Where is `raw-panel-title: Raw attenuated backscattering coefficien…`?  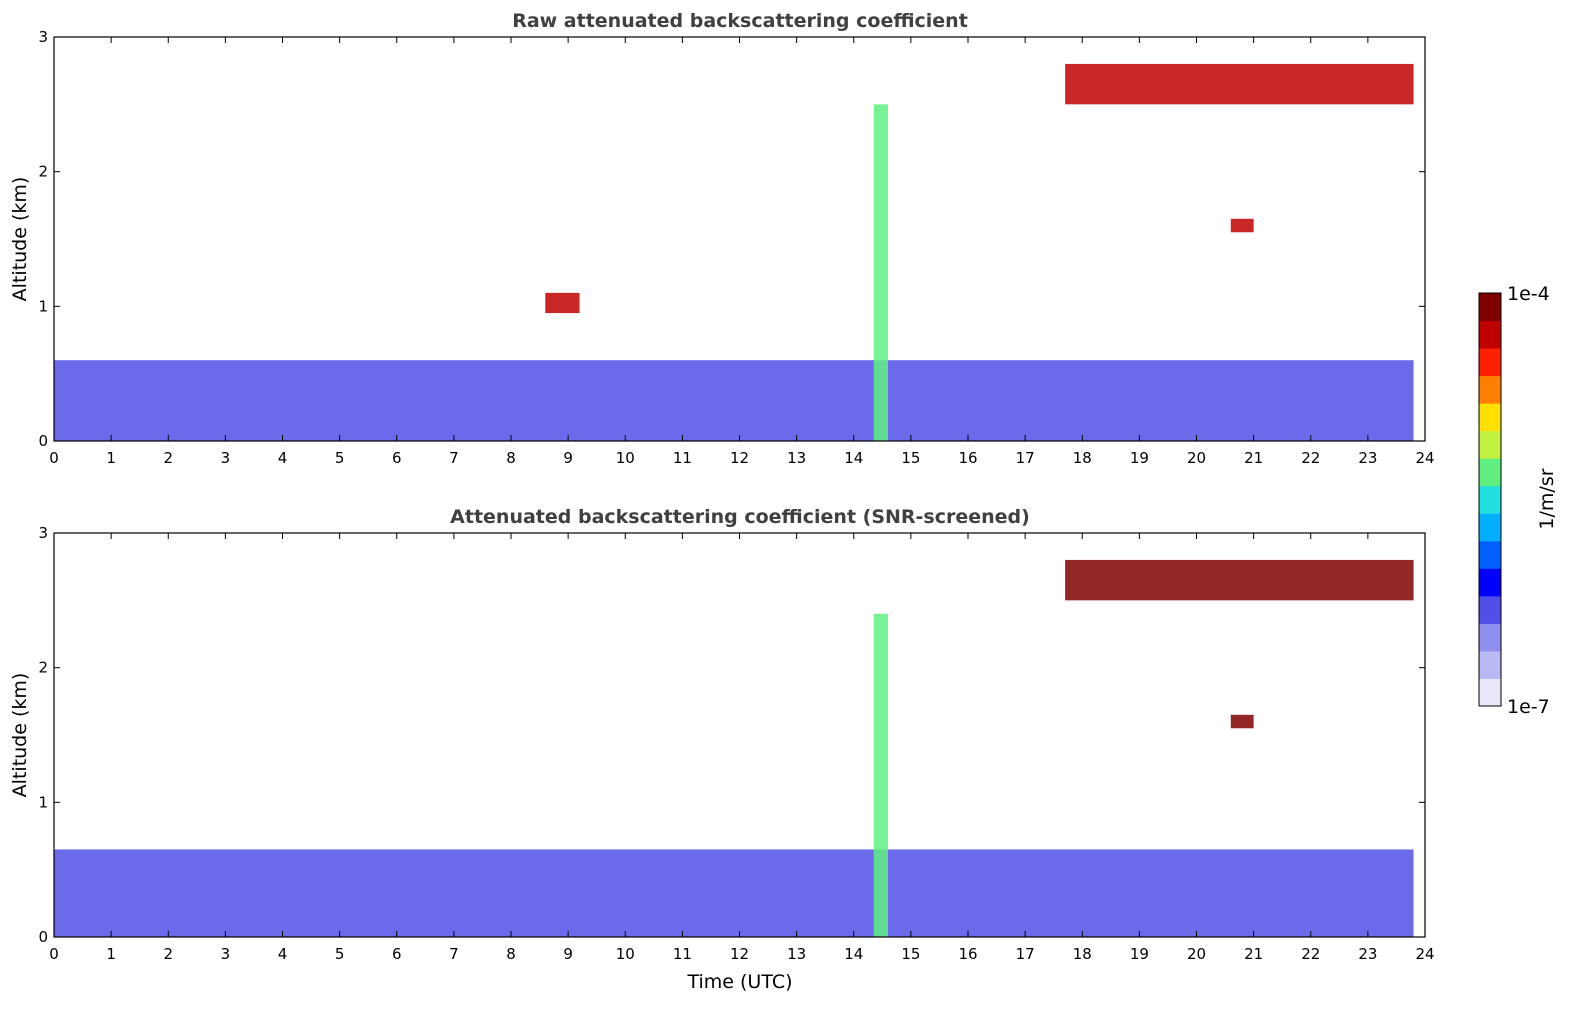 raw-panel-title: Raw attenuated backscattering coefficien… is located at coordinates (740, 21).